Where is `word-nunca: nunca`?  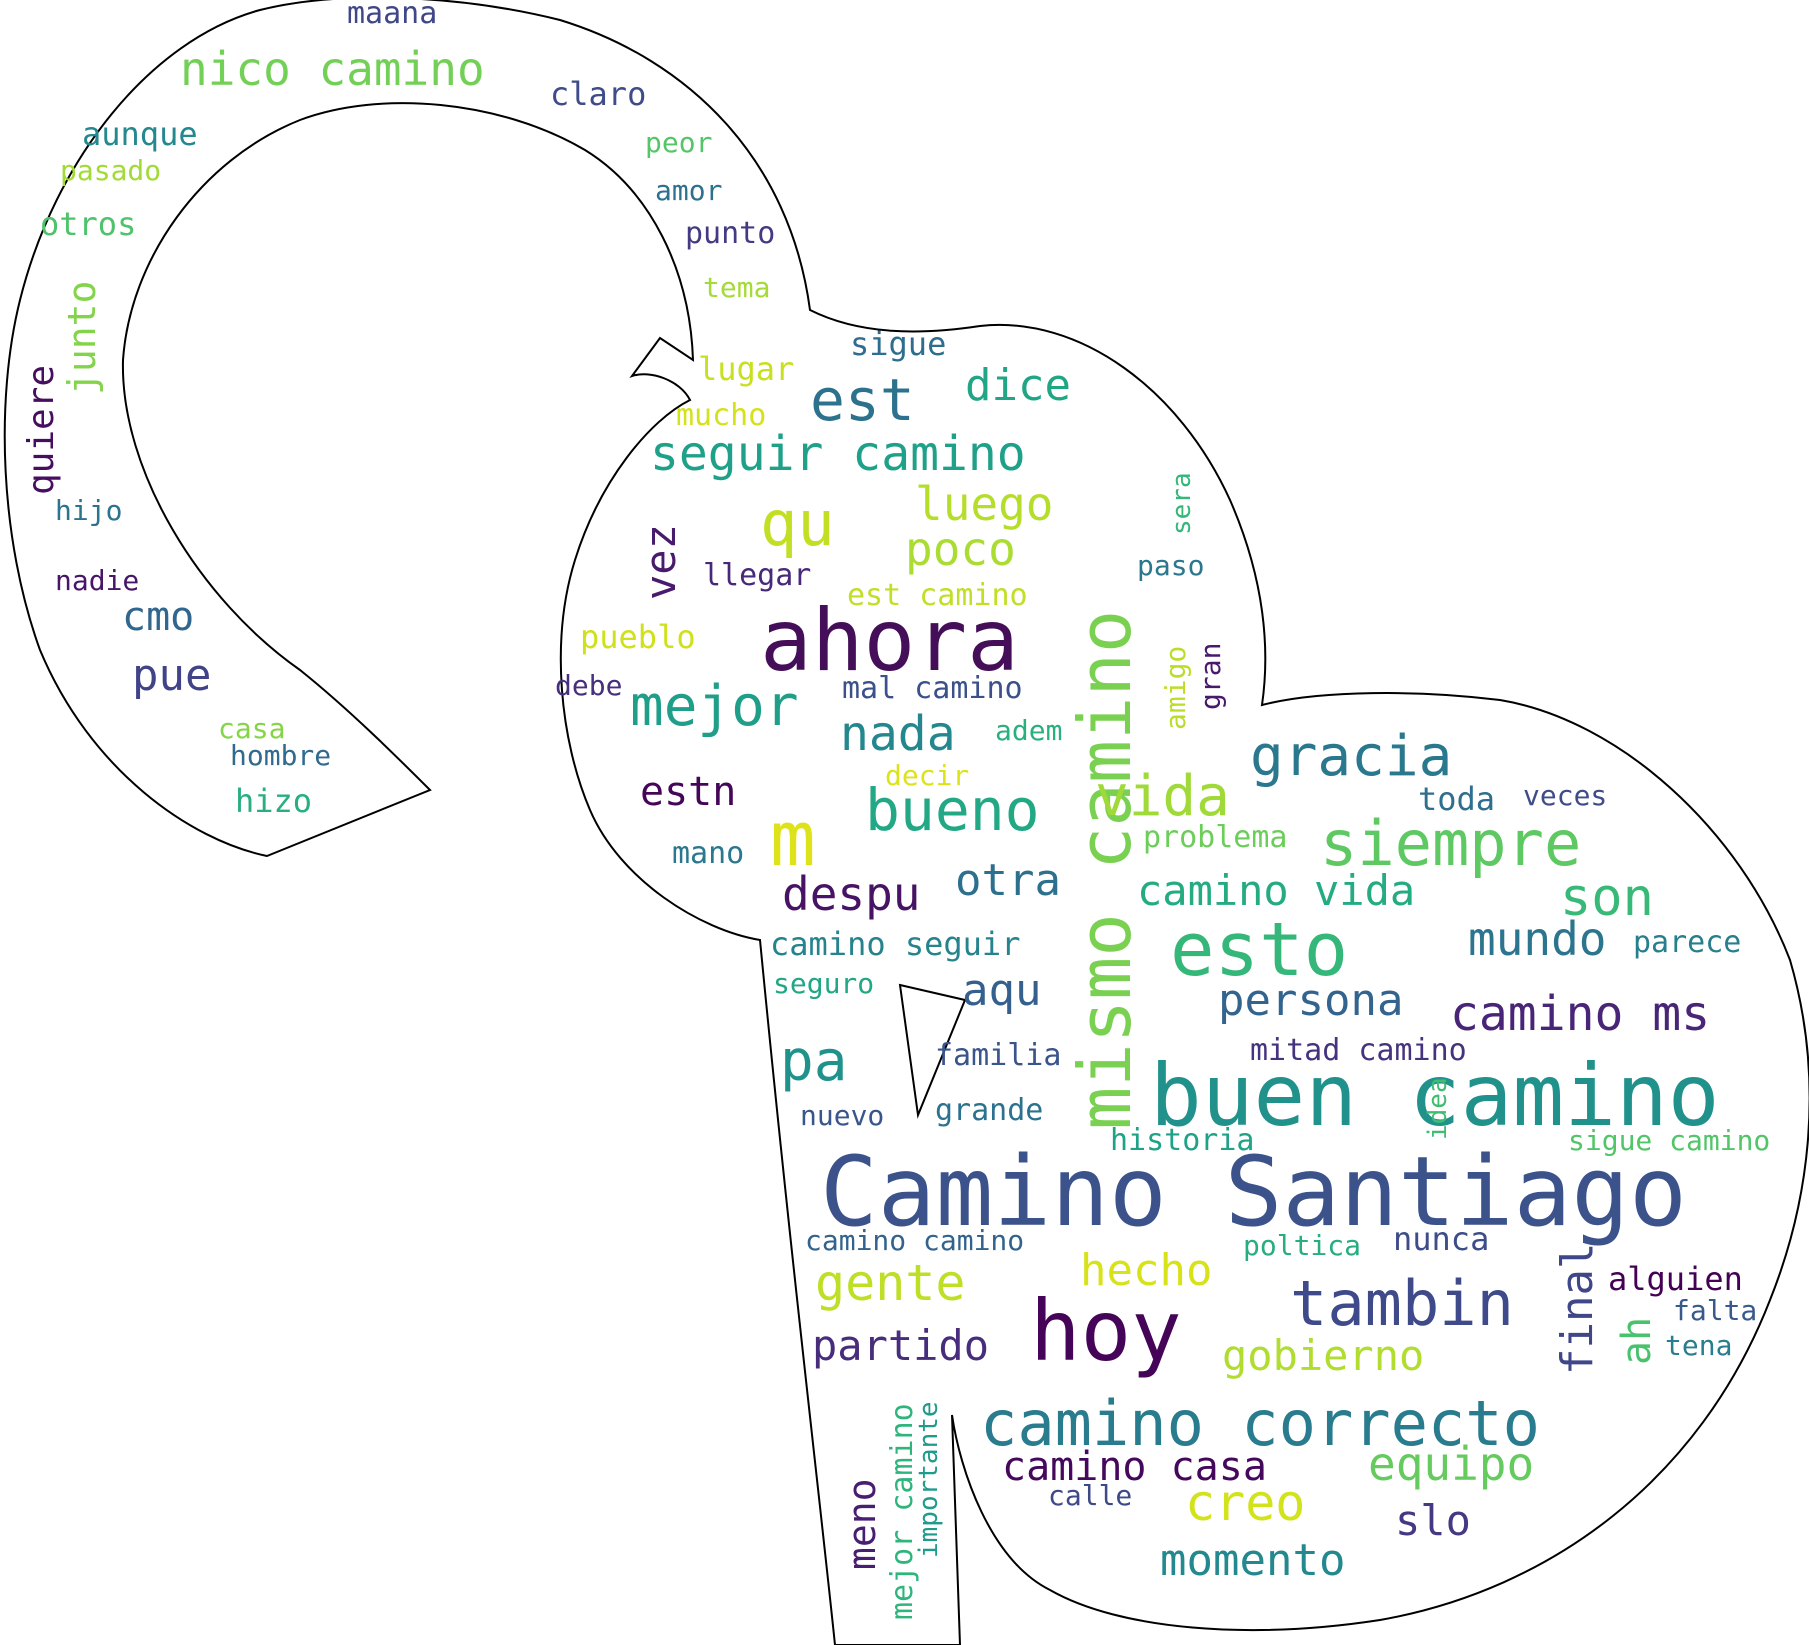
word-nunca: nunca is located at coordinates (1441, 1239).